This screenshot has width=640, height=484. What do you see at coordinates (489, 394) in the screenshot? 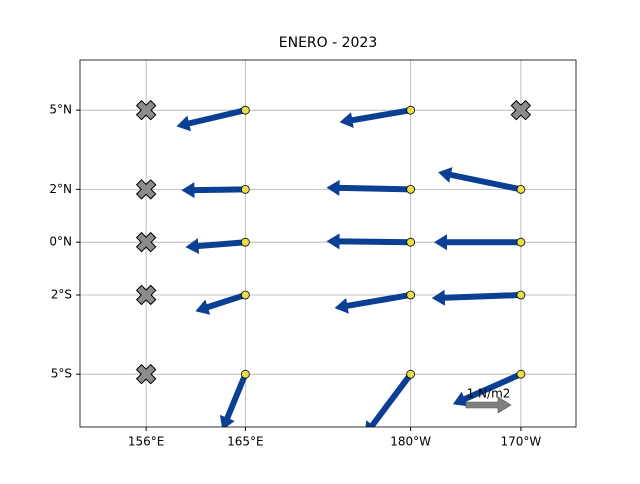
I see `key-label: 1 N/m2` at bounding box center [489, 394].